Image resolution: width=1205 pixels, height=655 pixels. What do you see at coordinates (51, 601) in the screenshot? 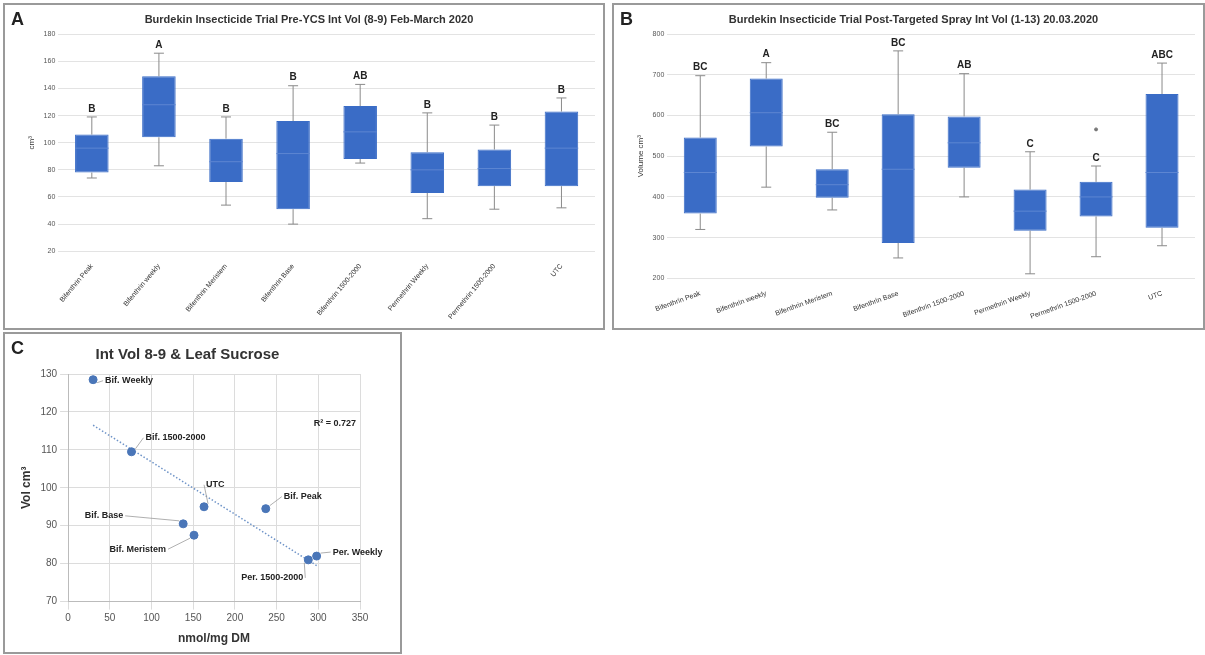
I see `y-tick-label: 70` at bounding box center [51, 601].